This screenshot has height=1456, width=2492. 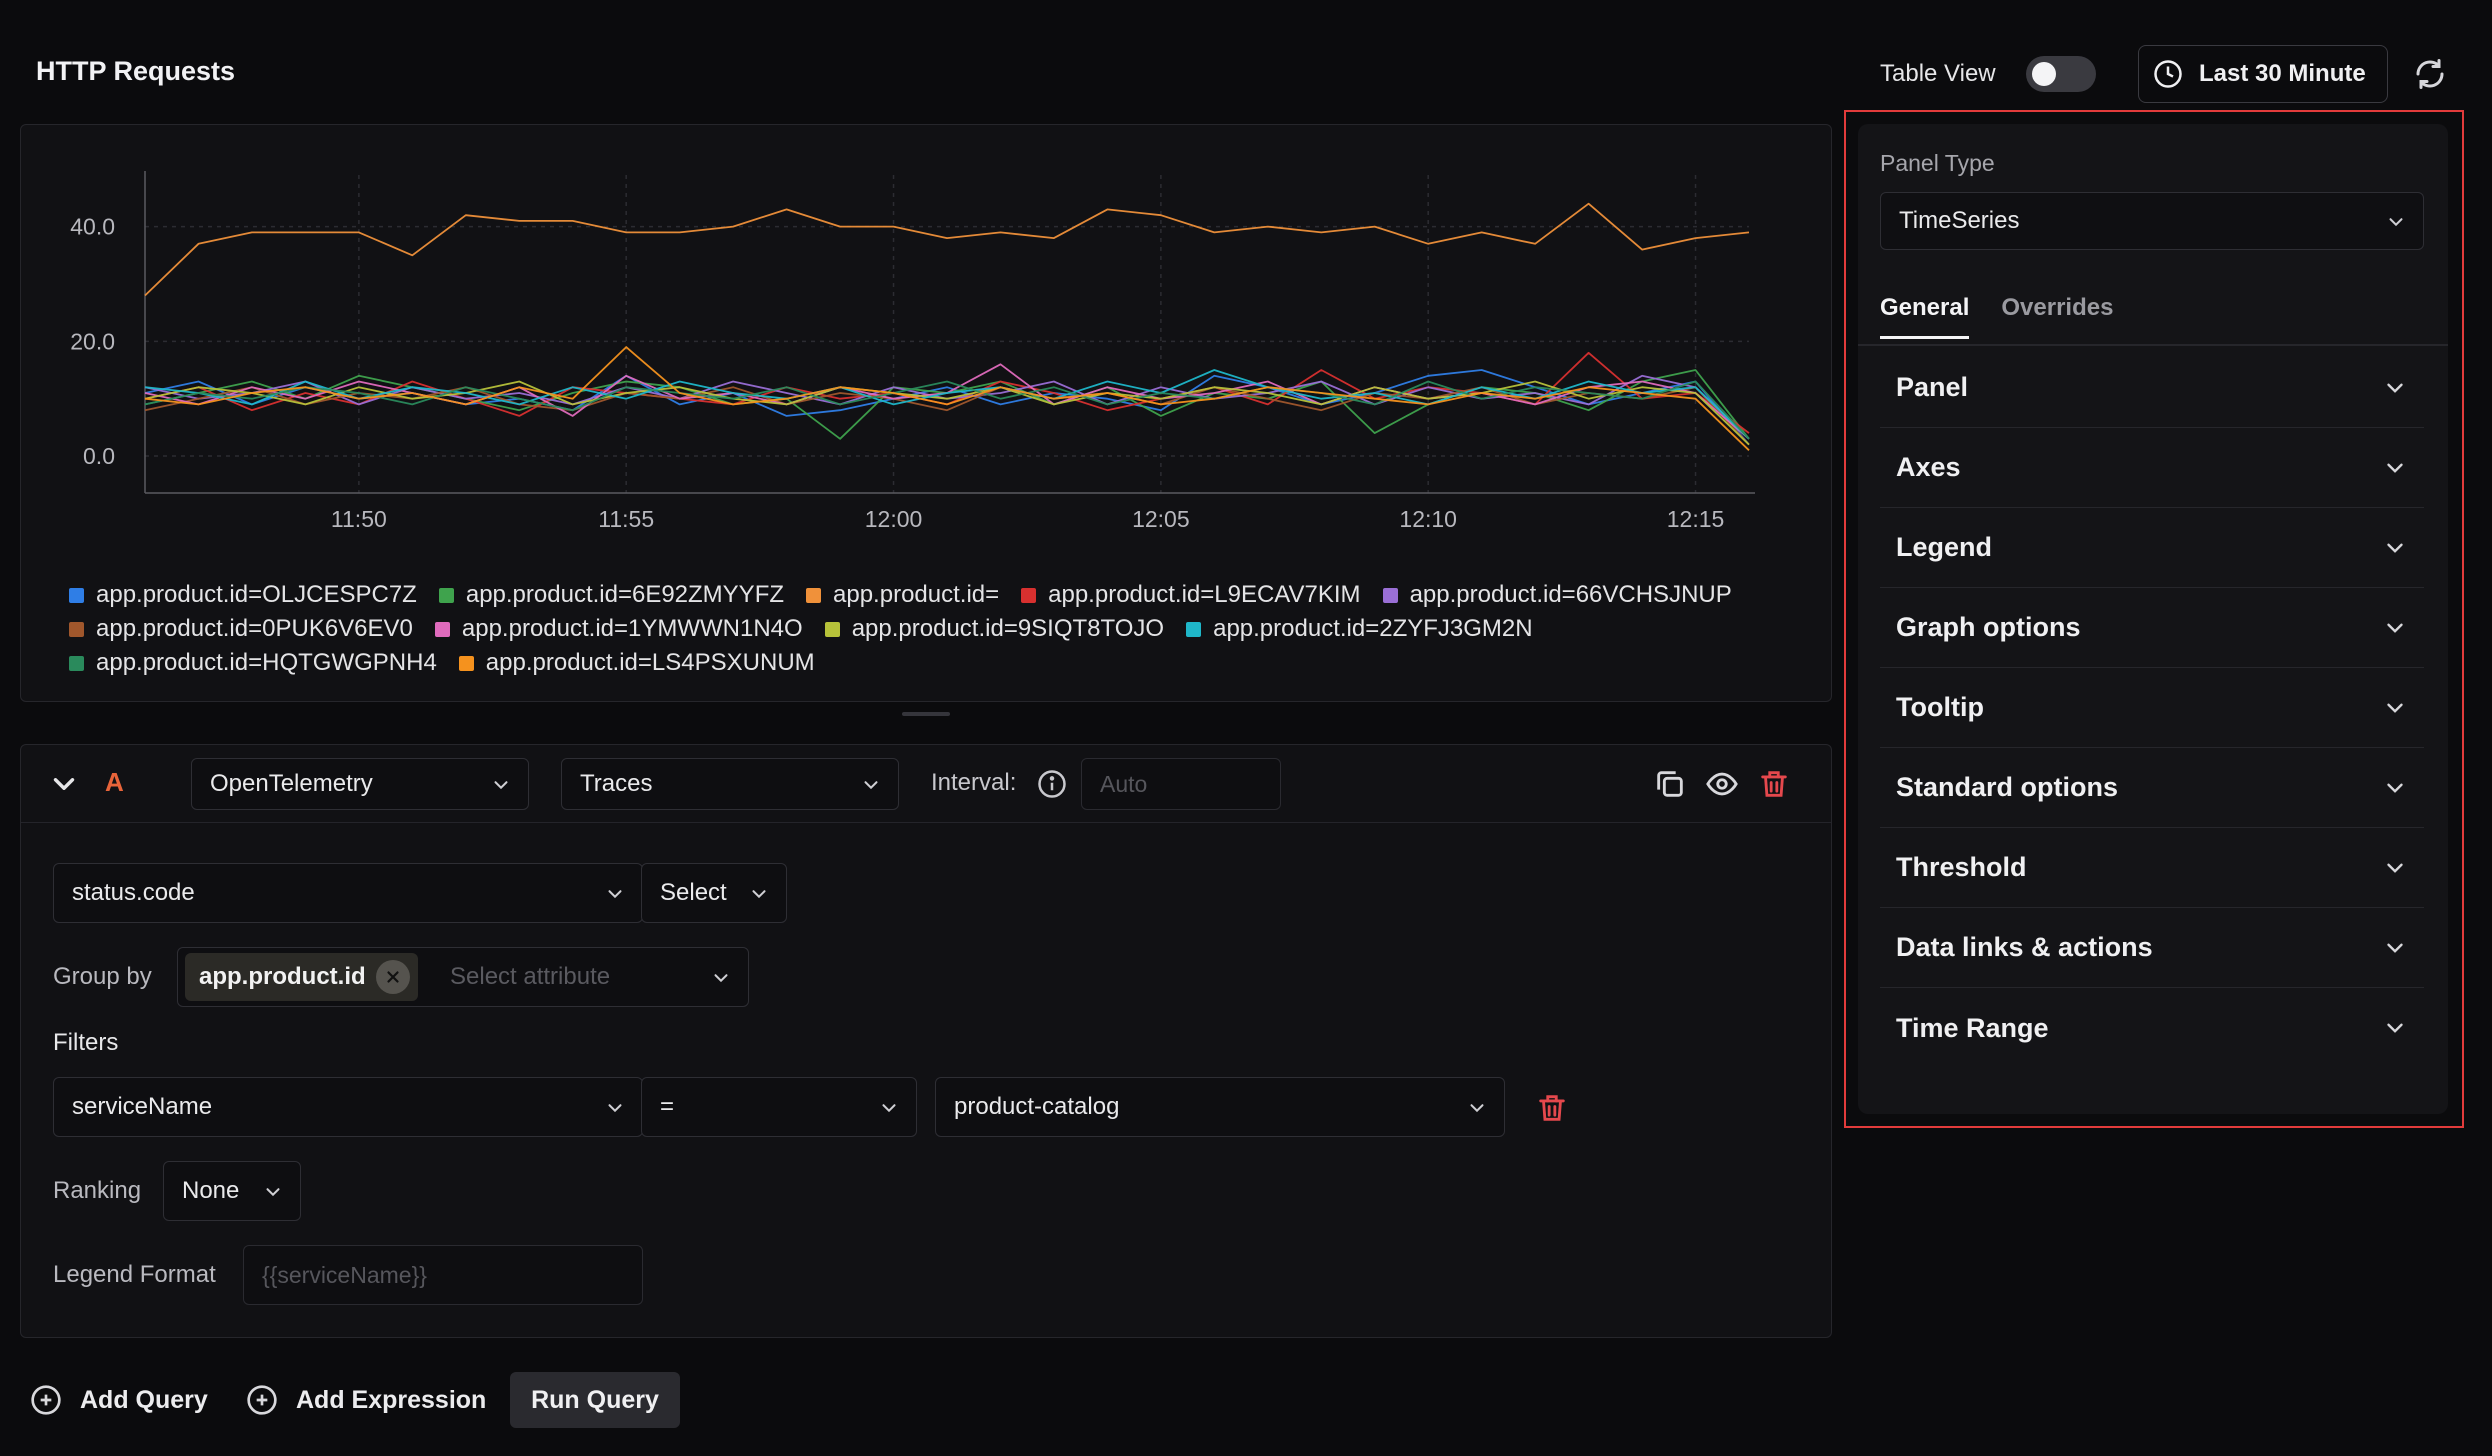 I want to click on x-tick-label: 12:15, so click(x=1696, y=519).